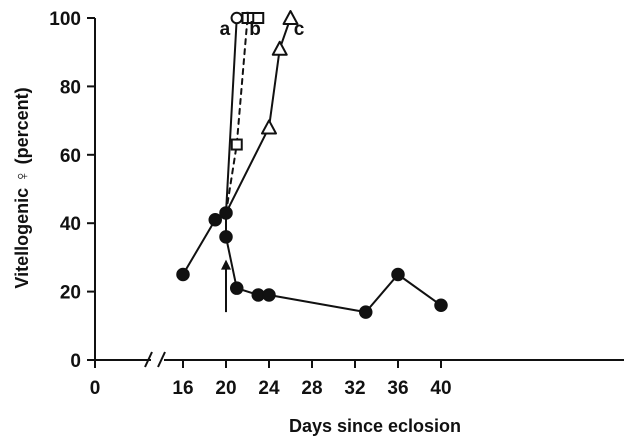 The width and height of the screenshot is (643, 440). I want to click on series-label-c: c, so click(299, 29).